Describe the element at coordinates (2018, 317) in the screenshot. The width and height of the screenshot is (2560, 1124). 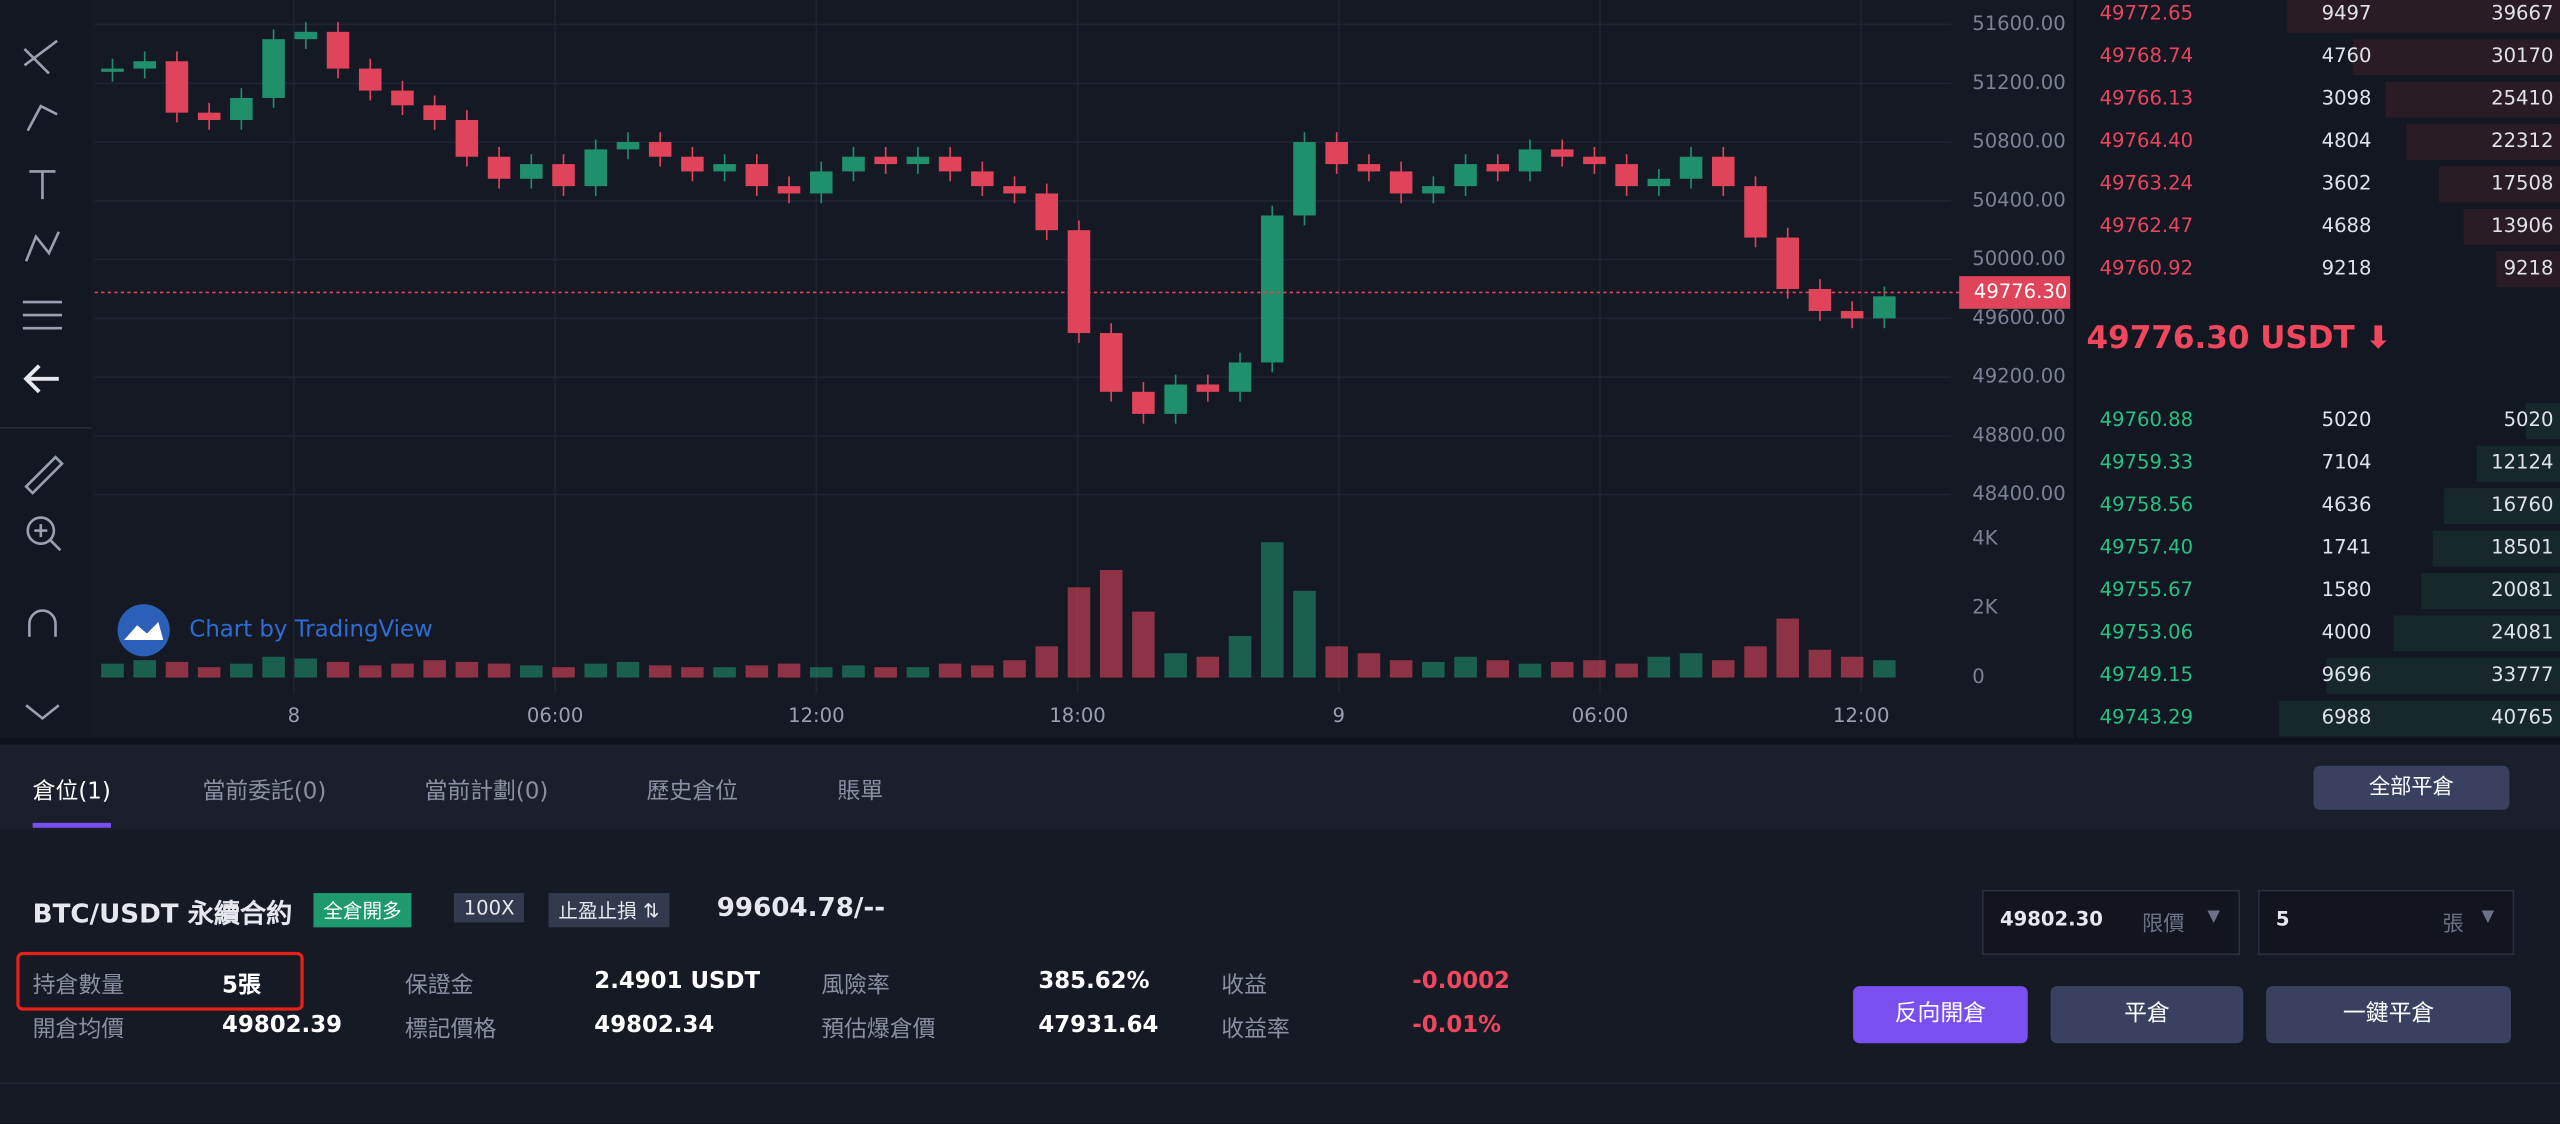
I see `y-tick-label: 49600.00` at that location.